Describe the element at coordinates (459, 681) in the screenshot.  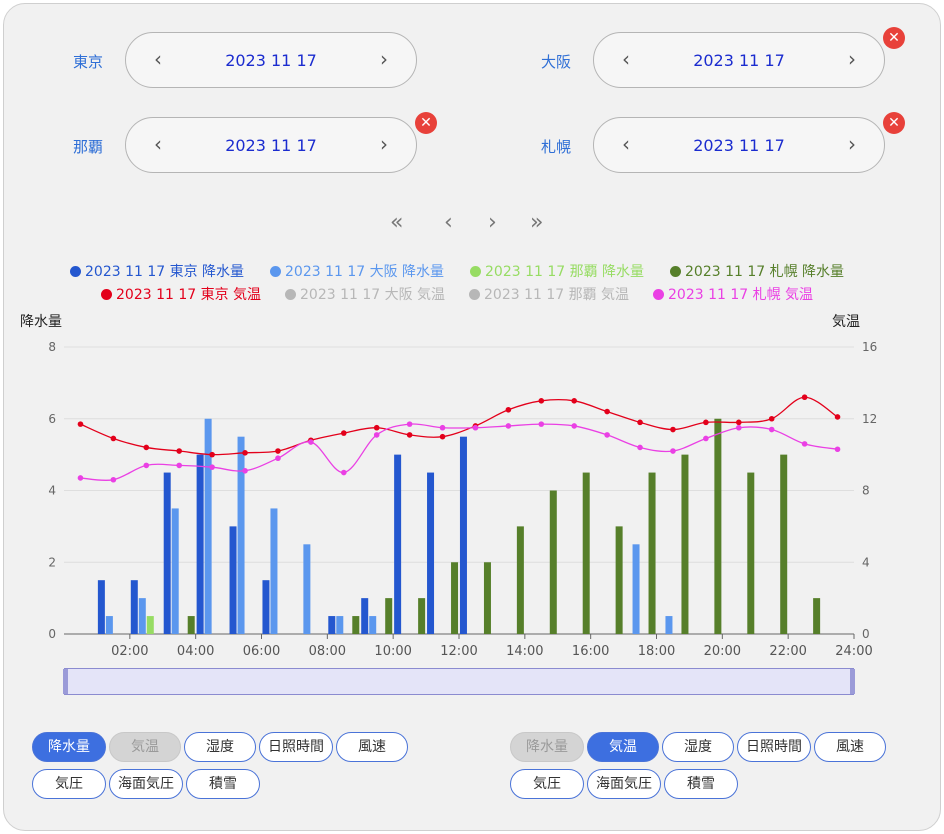
I see `range-slider` at that location.